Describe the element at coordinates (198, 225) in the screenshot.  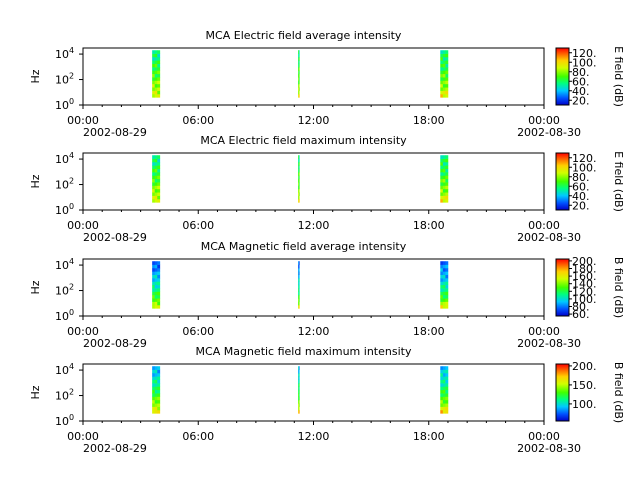
I see `x-tick-label: 06:00` at that location.